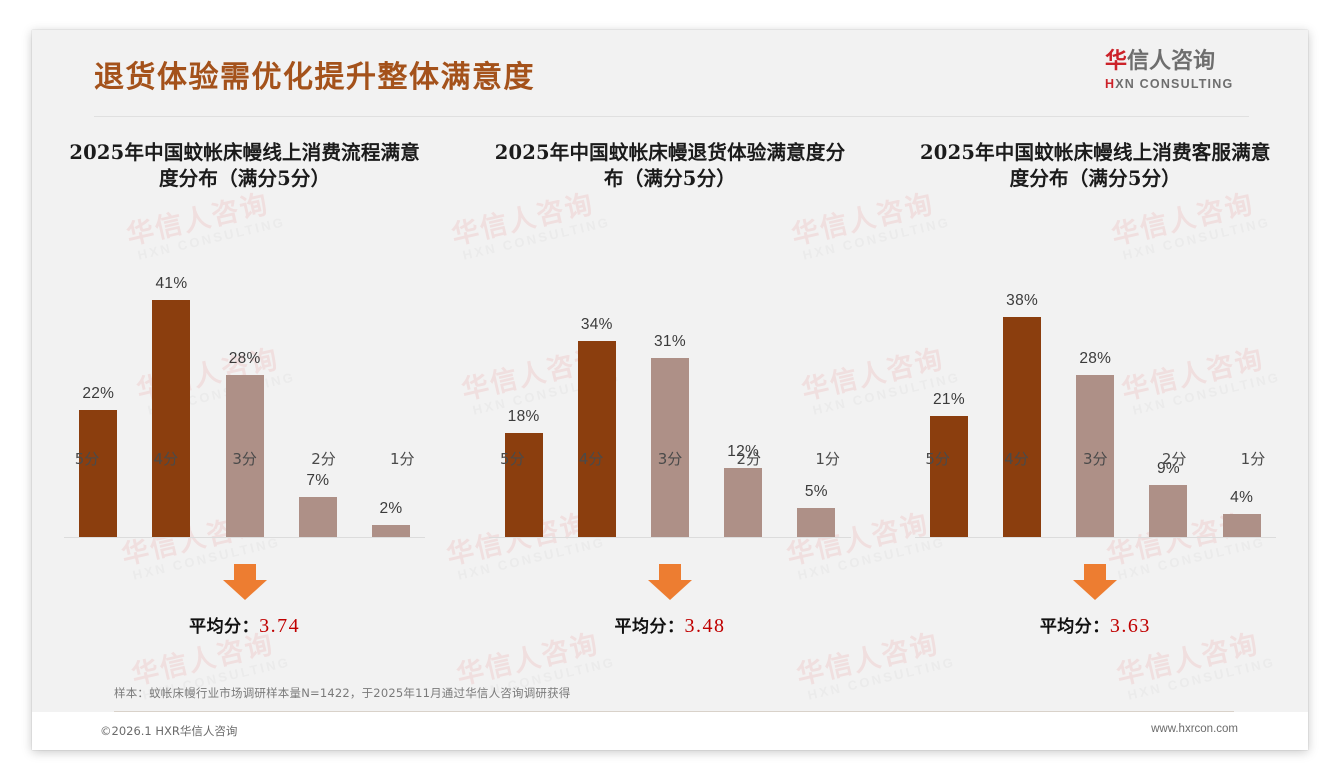 This screenshot has height=780, width=1340. What do you see at coordinates (596, 325) in the screenshot?
I see `bar-value-label: 34%` at bounding box center [596, 325].